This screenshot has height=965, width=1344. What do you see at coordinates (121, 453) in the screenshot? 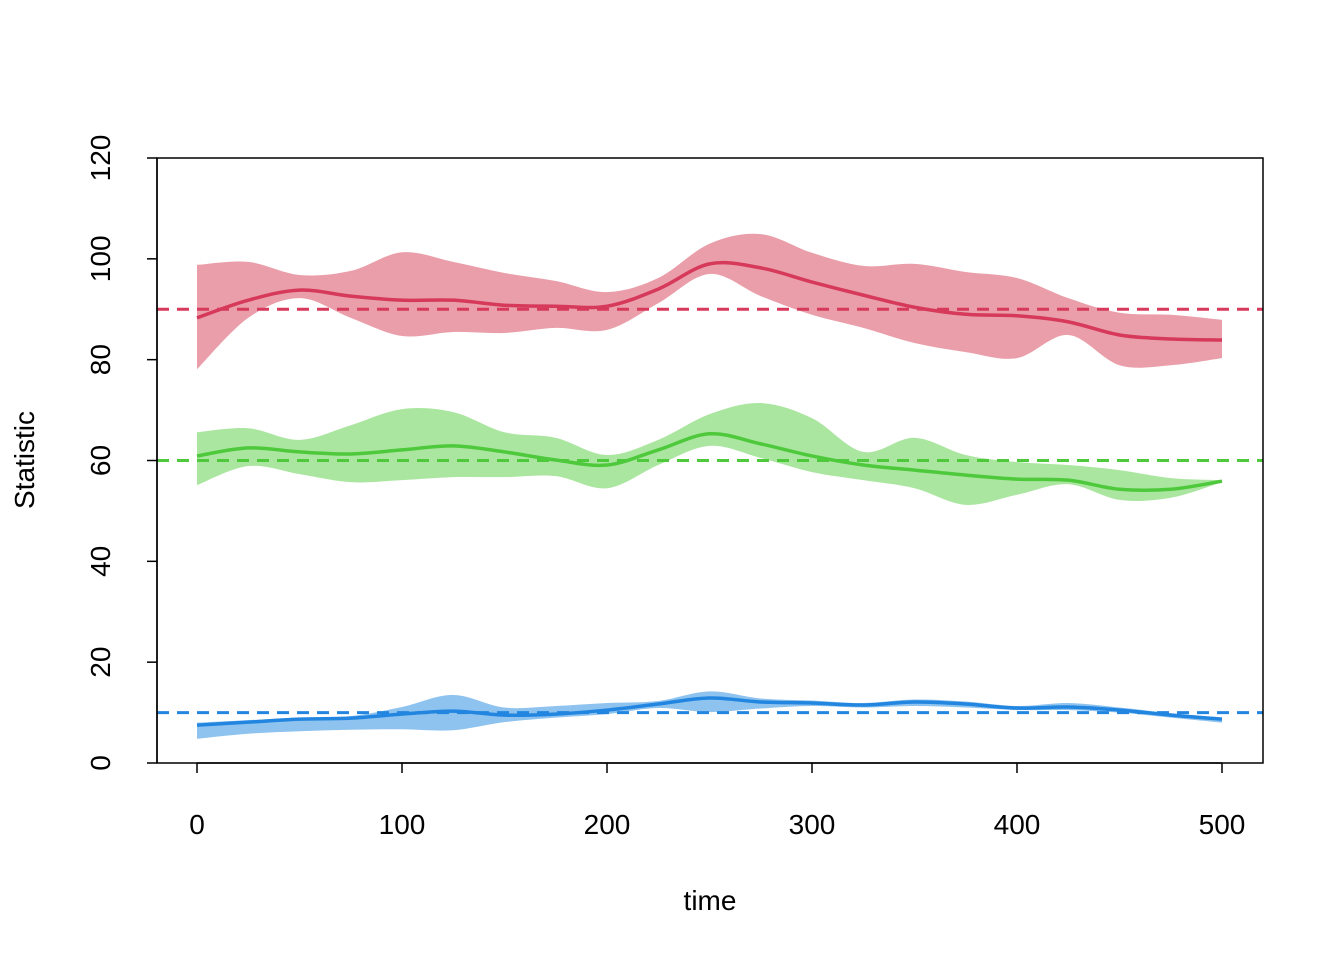
I see `y-axis: 0 20 40 60 80 100 120` at bounding box center [121, 453].